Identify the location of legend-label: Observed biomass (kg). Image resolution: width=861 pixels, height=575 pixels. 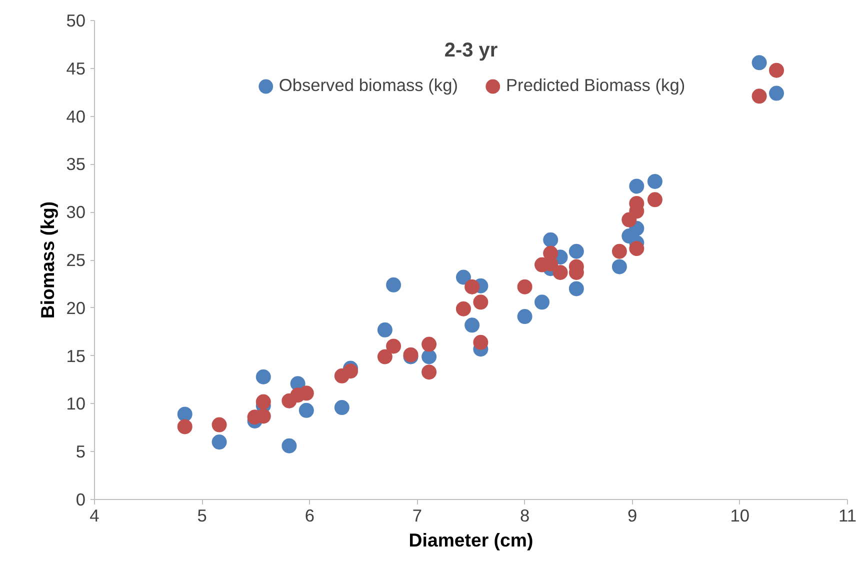
(368, 85).